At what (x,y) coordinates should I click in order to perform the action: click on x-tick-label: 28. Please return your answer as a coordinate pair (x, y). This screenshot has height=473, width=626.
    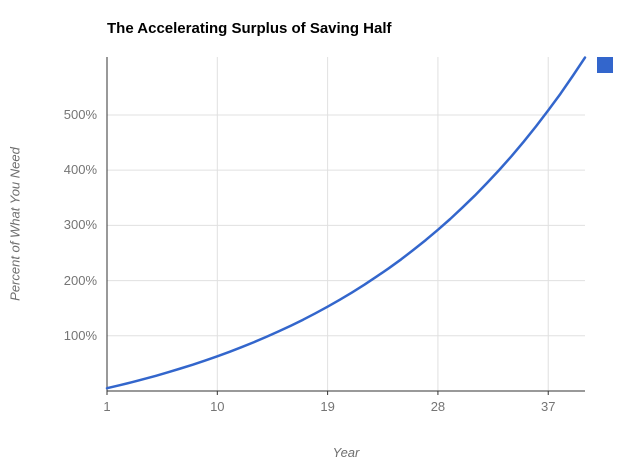
    Looking at the image, I should click on (438, 406).